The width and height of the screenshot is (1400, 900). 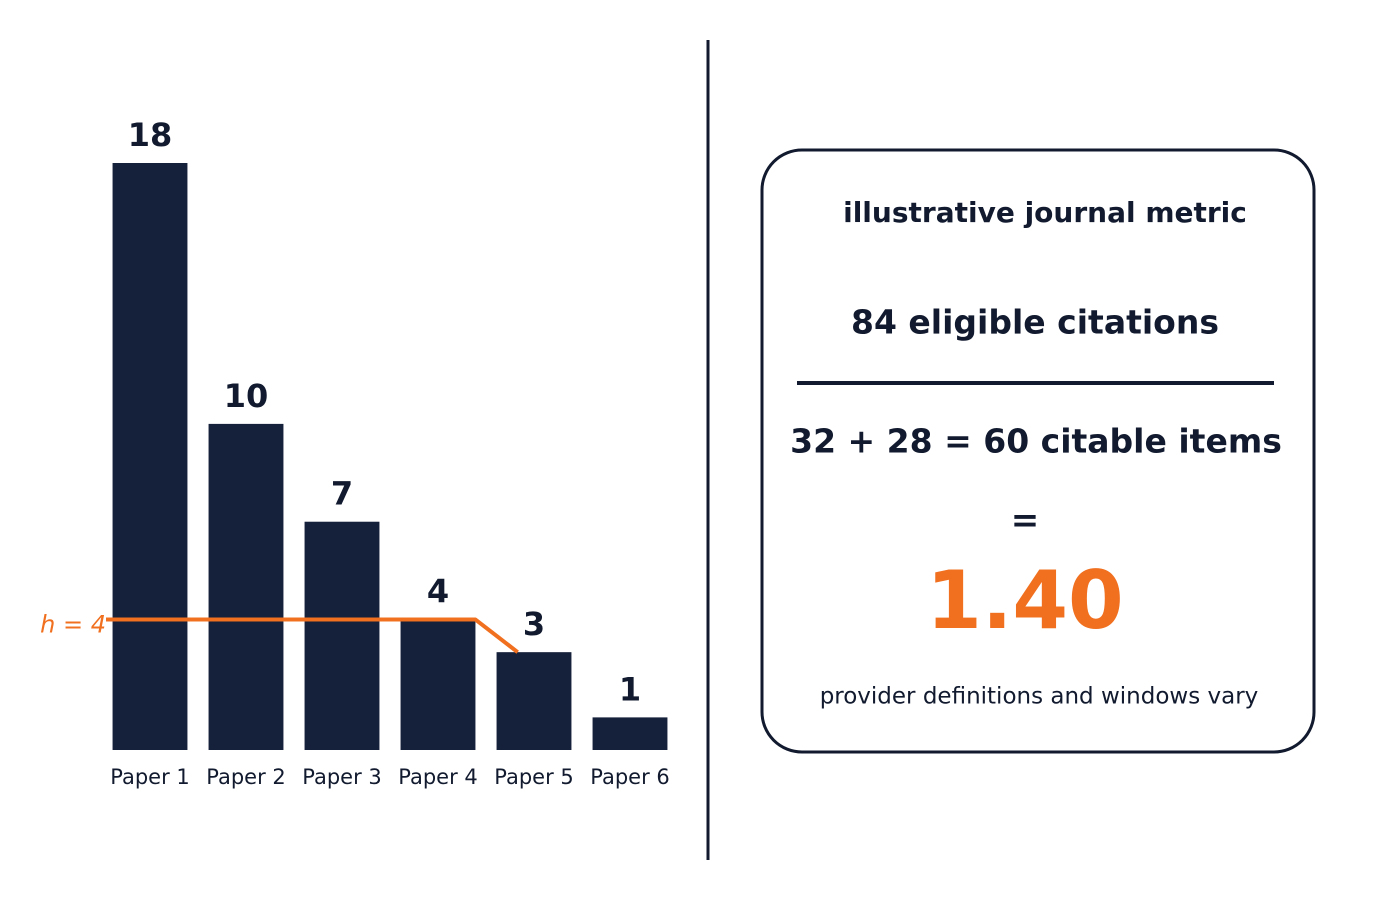 I want to click on value-label: 7, so click(x=342, y=494).